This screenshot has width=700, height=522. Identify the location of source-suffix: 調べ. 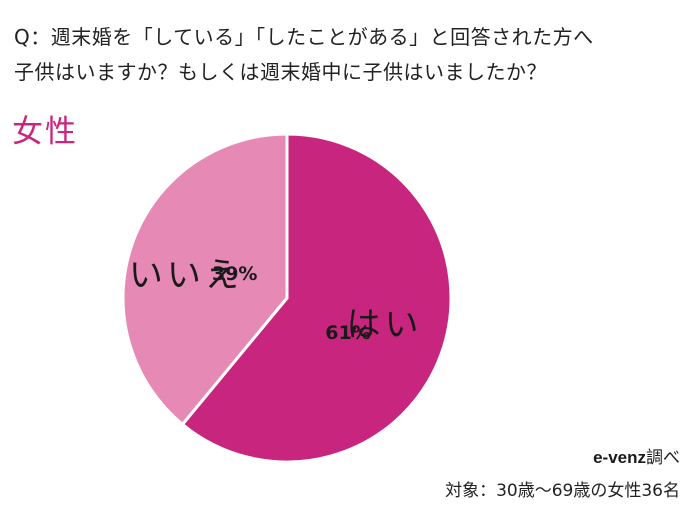
(663, 458).